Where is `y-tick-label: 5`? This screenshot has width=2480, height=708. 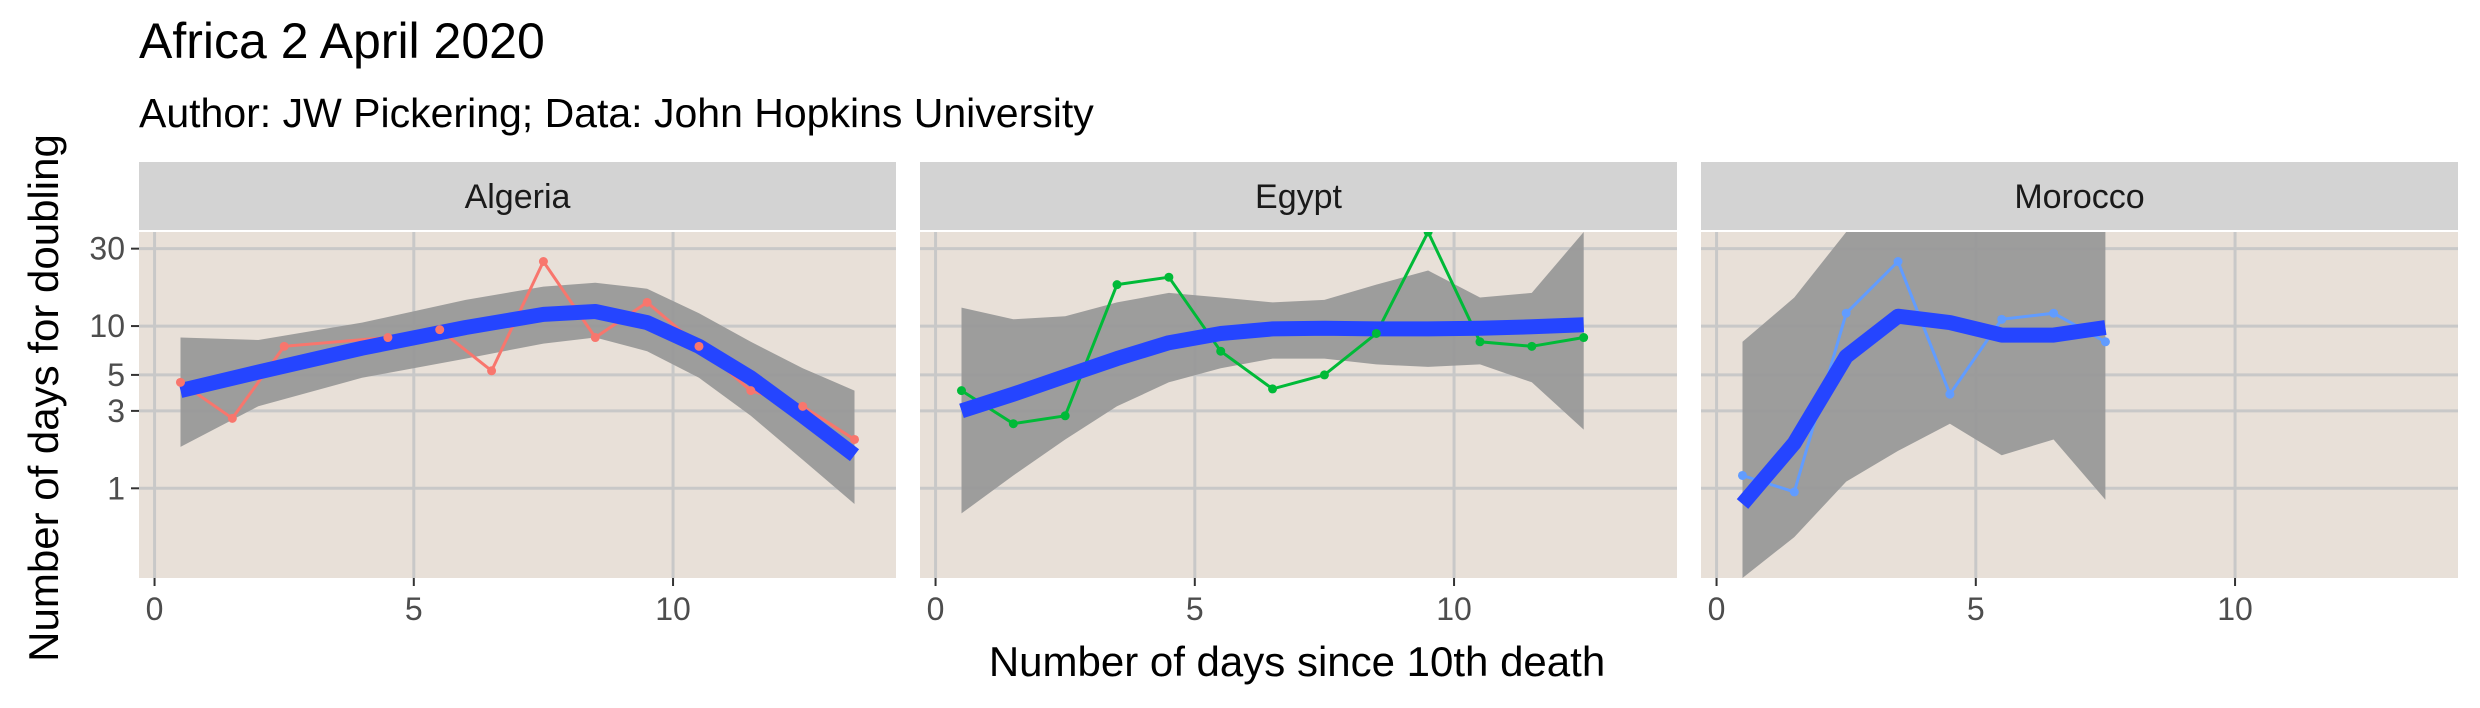
y-tick-label: 5 is located at coordinates (116, 375).